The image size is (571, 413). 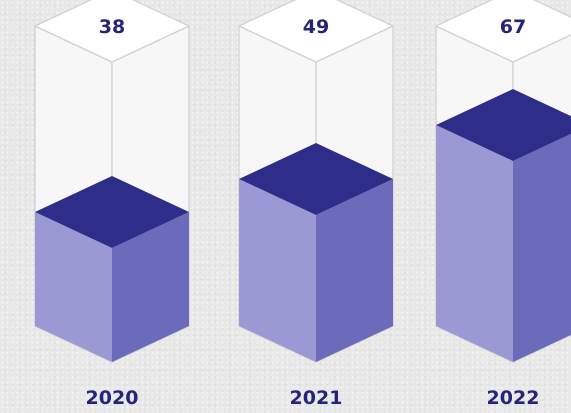 I want to click on value-label: 38, so click(x=112, y=27).